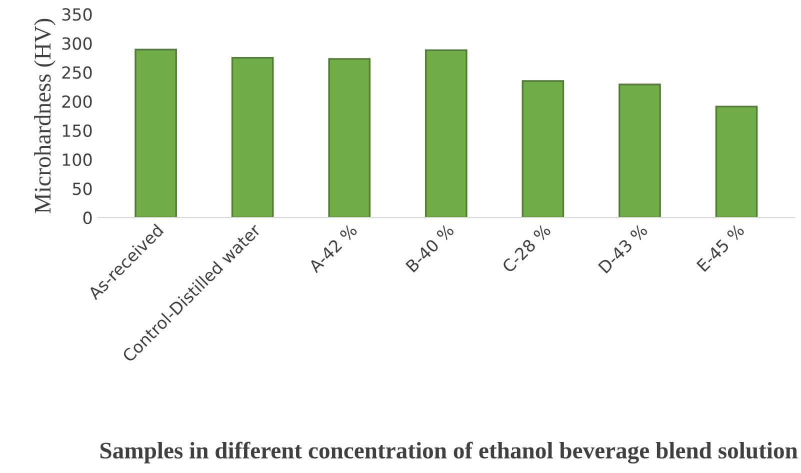 The height and width of the screenshot is (473, 801). What do you see at coordinates (77, 43) in the screenshot?
I see `y-tick-label: 300` at bounding box center [77, 43].